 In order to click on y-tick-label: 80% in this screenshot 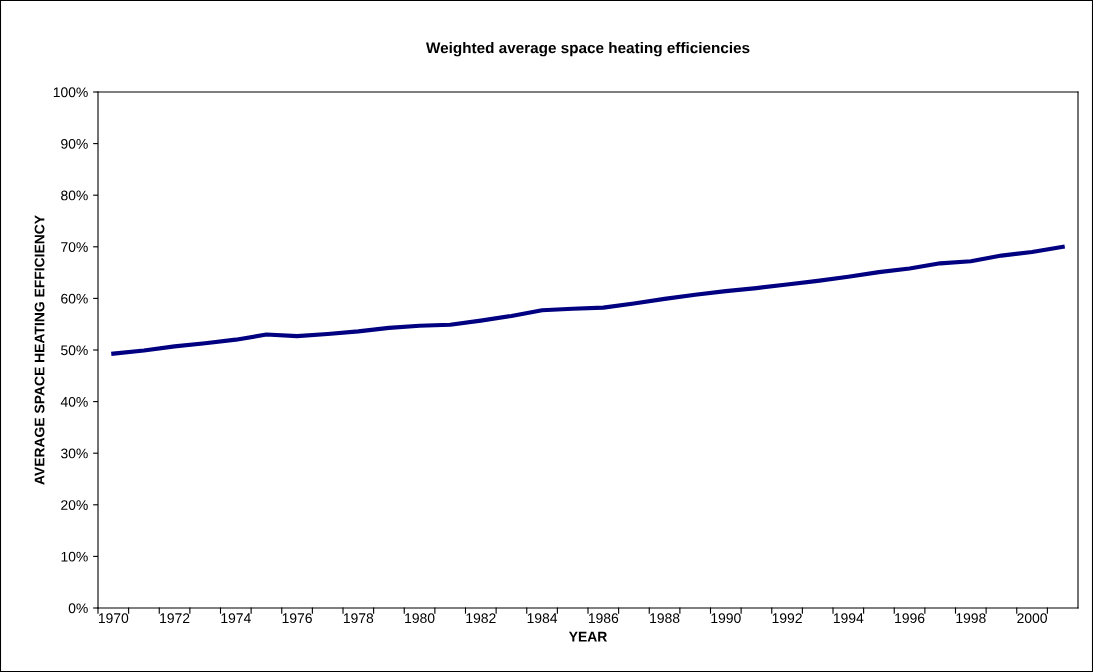, I will do `click(74, 195)`.